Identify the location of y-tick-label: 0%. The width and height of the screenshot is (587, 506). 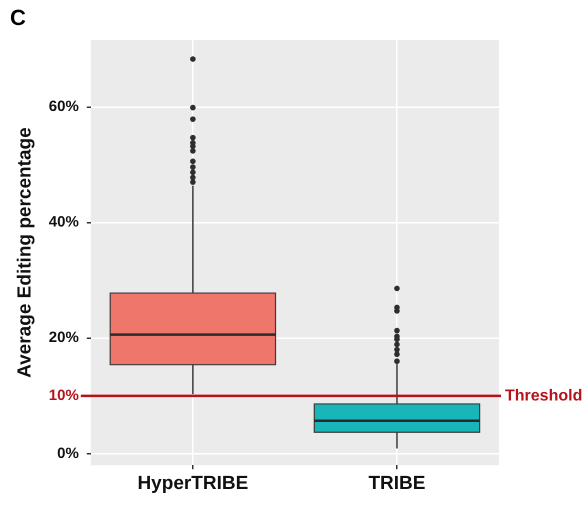
(68, 453).